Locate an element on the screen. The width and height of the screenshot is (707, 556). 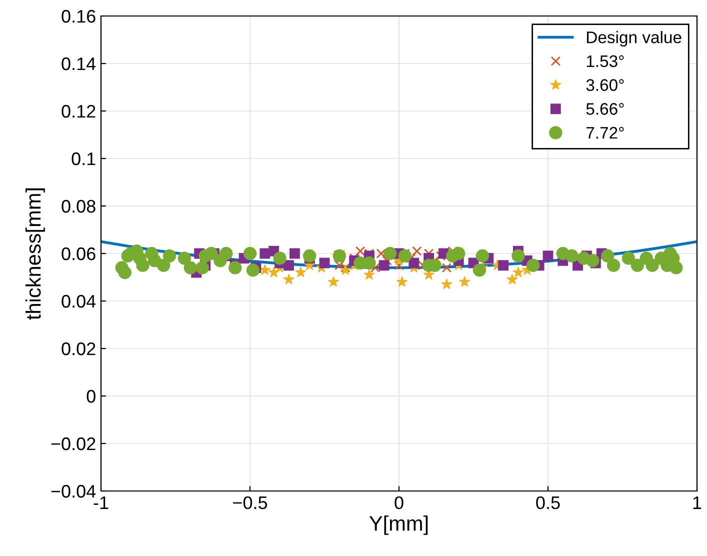
legend-label: 5.66° is located at coordinates (605, 109).